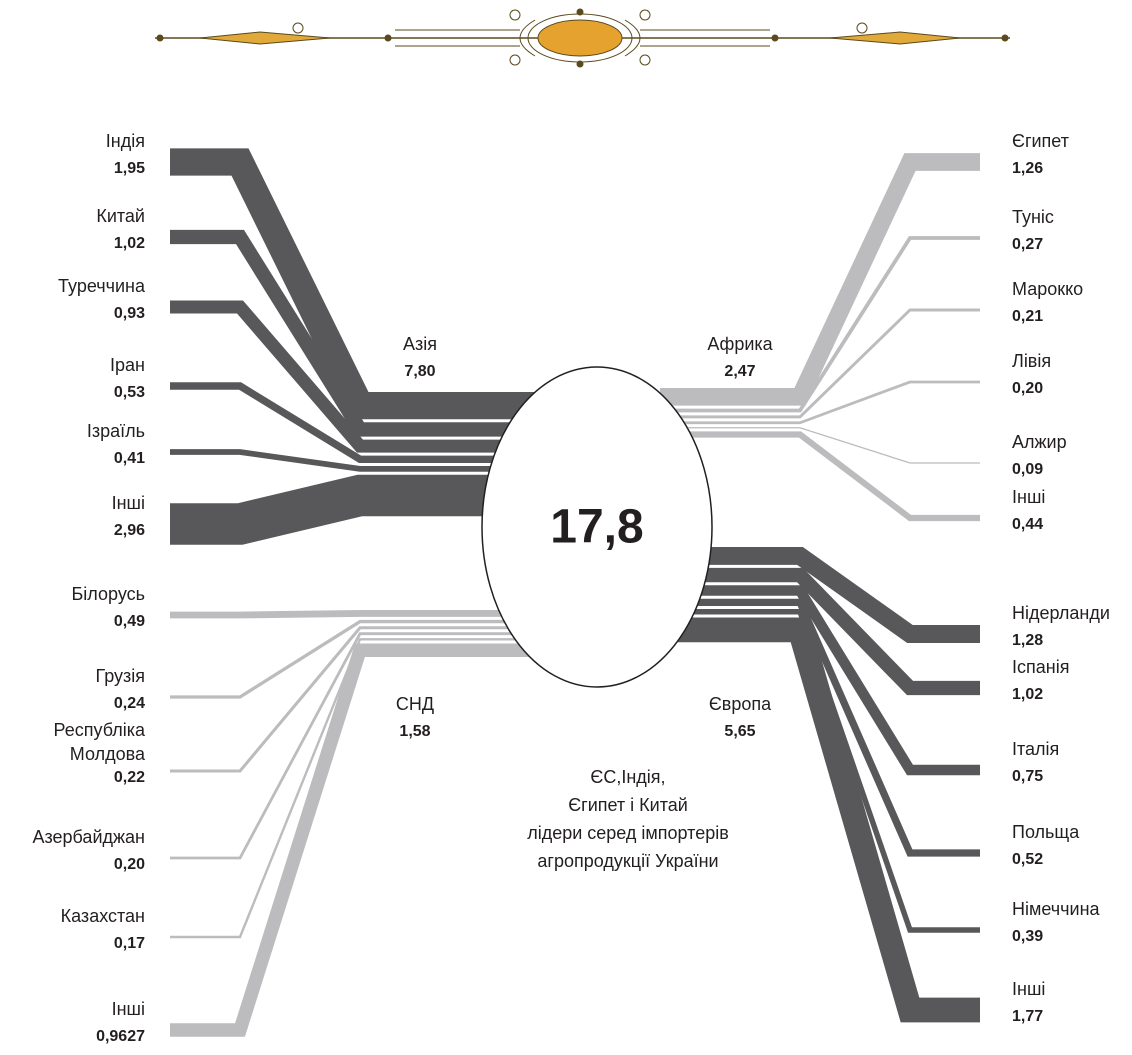 The width and height of the screenshot is (1132, 1055). Describe the element at coordinates (1031, 361) in the screenshot. I see `country-label: Лівія` at that location.